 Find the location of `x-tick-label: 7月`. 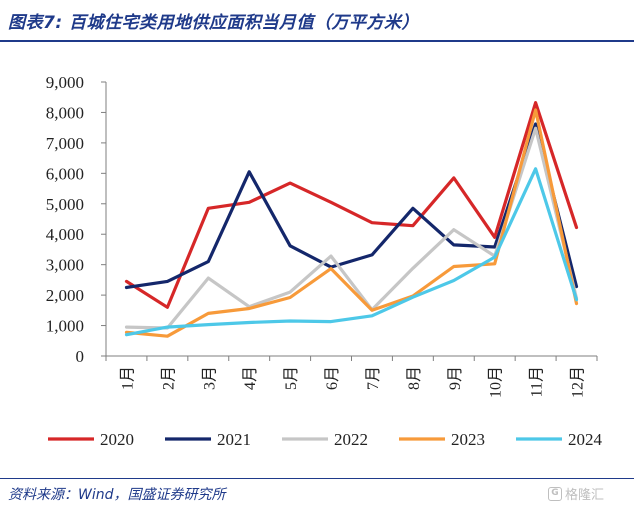

x-tick-label: 7月 is located at coordinates (373, 378).